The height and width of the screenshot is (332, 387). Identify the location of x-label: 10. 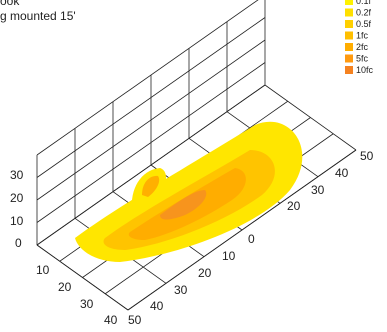
(43, 270).